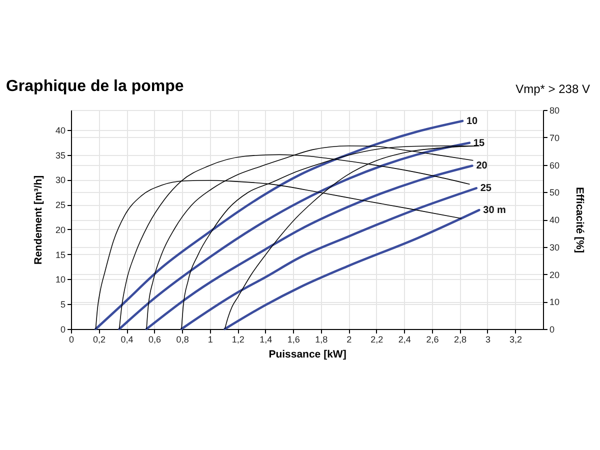  I want to click on x-axis-title: Puissance [kW], so click(307, 354).